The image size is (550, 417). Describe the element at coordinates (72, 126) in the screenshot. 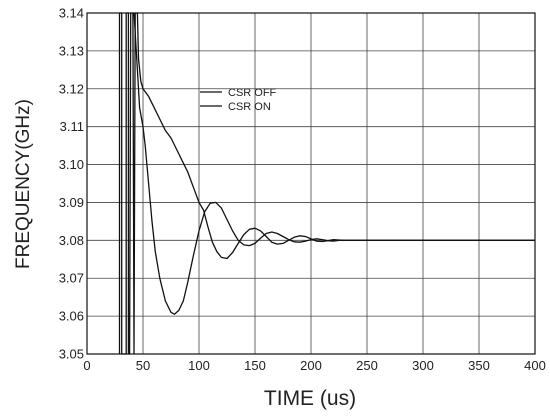

I see `y-tick-label: 3.11` at that location.